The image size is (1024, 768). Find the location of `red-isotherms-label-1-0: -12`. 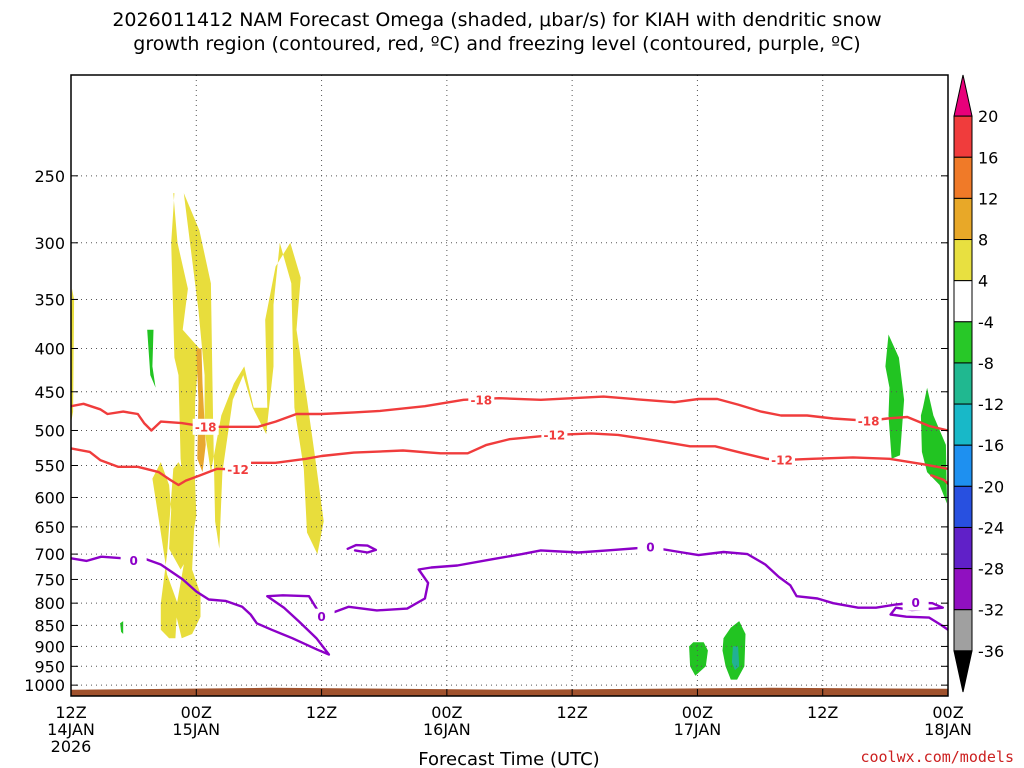

red-isotherms-label-1-0: -12 is located at coordinates (238, 470).